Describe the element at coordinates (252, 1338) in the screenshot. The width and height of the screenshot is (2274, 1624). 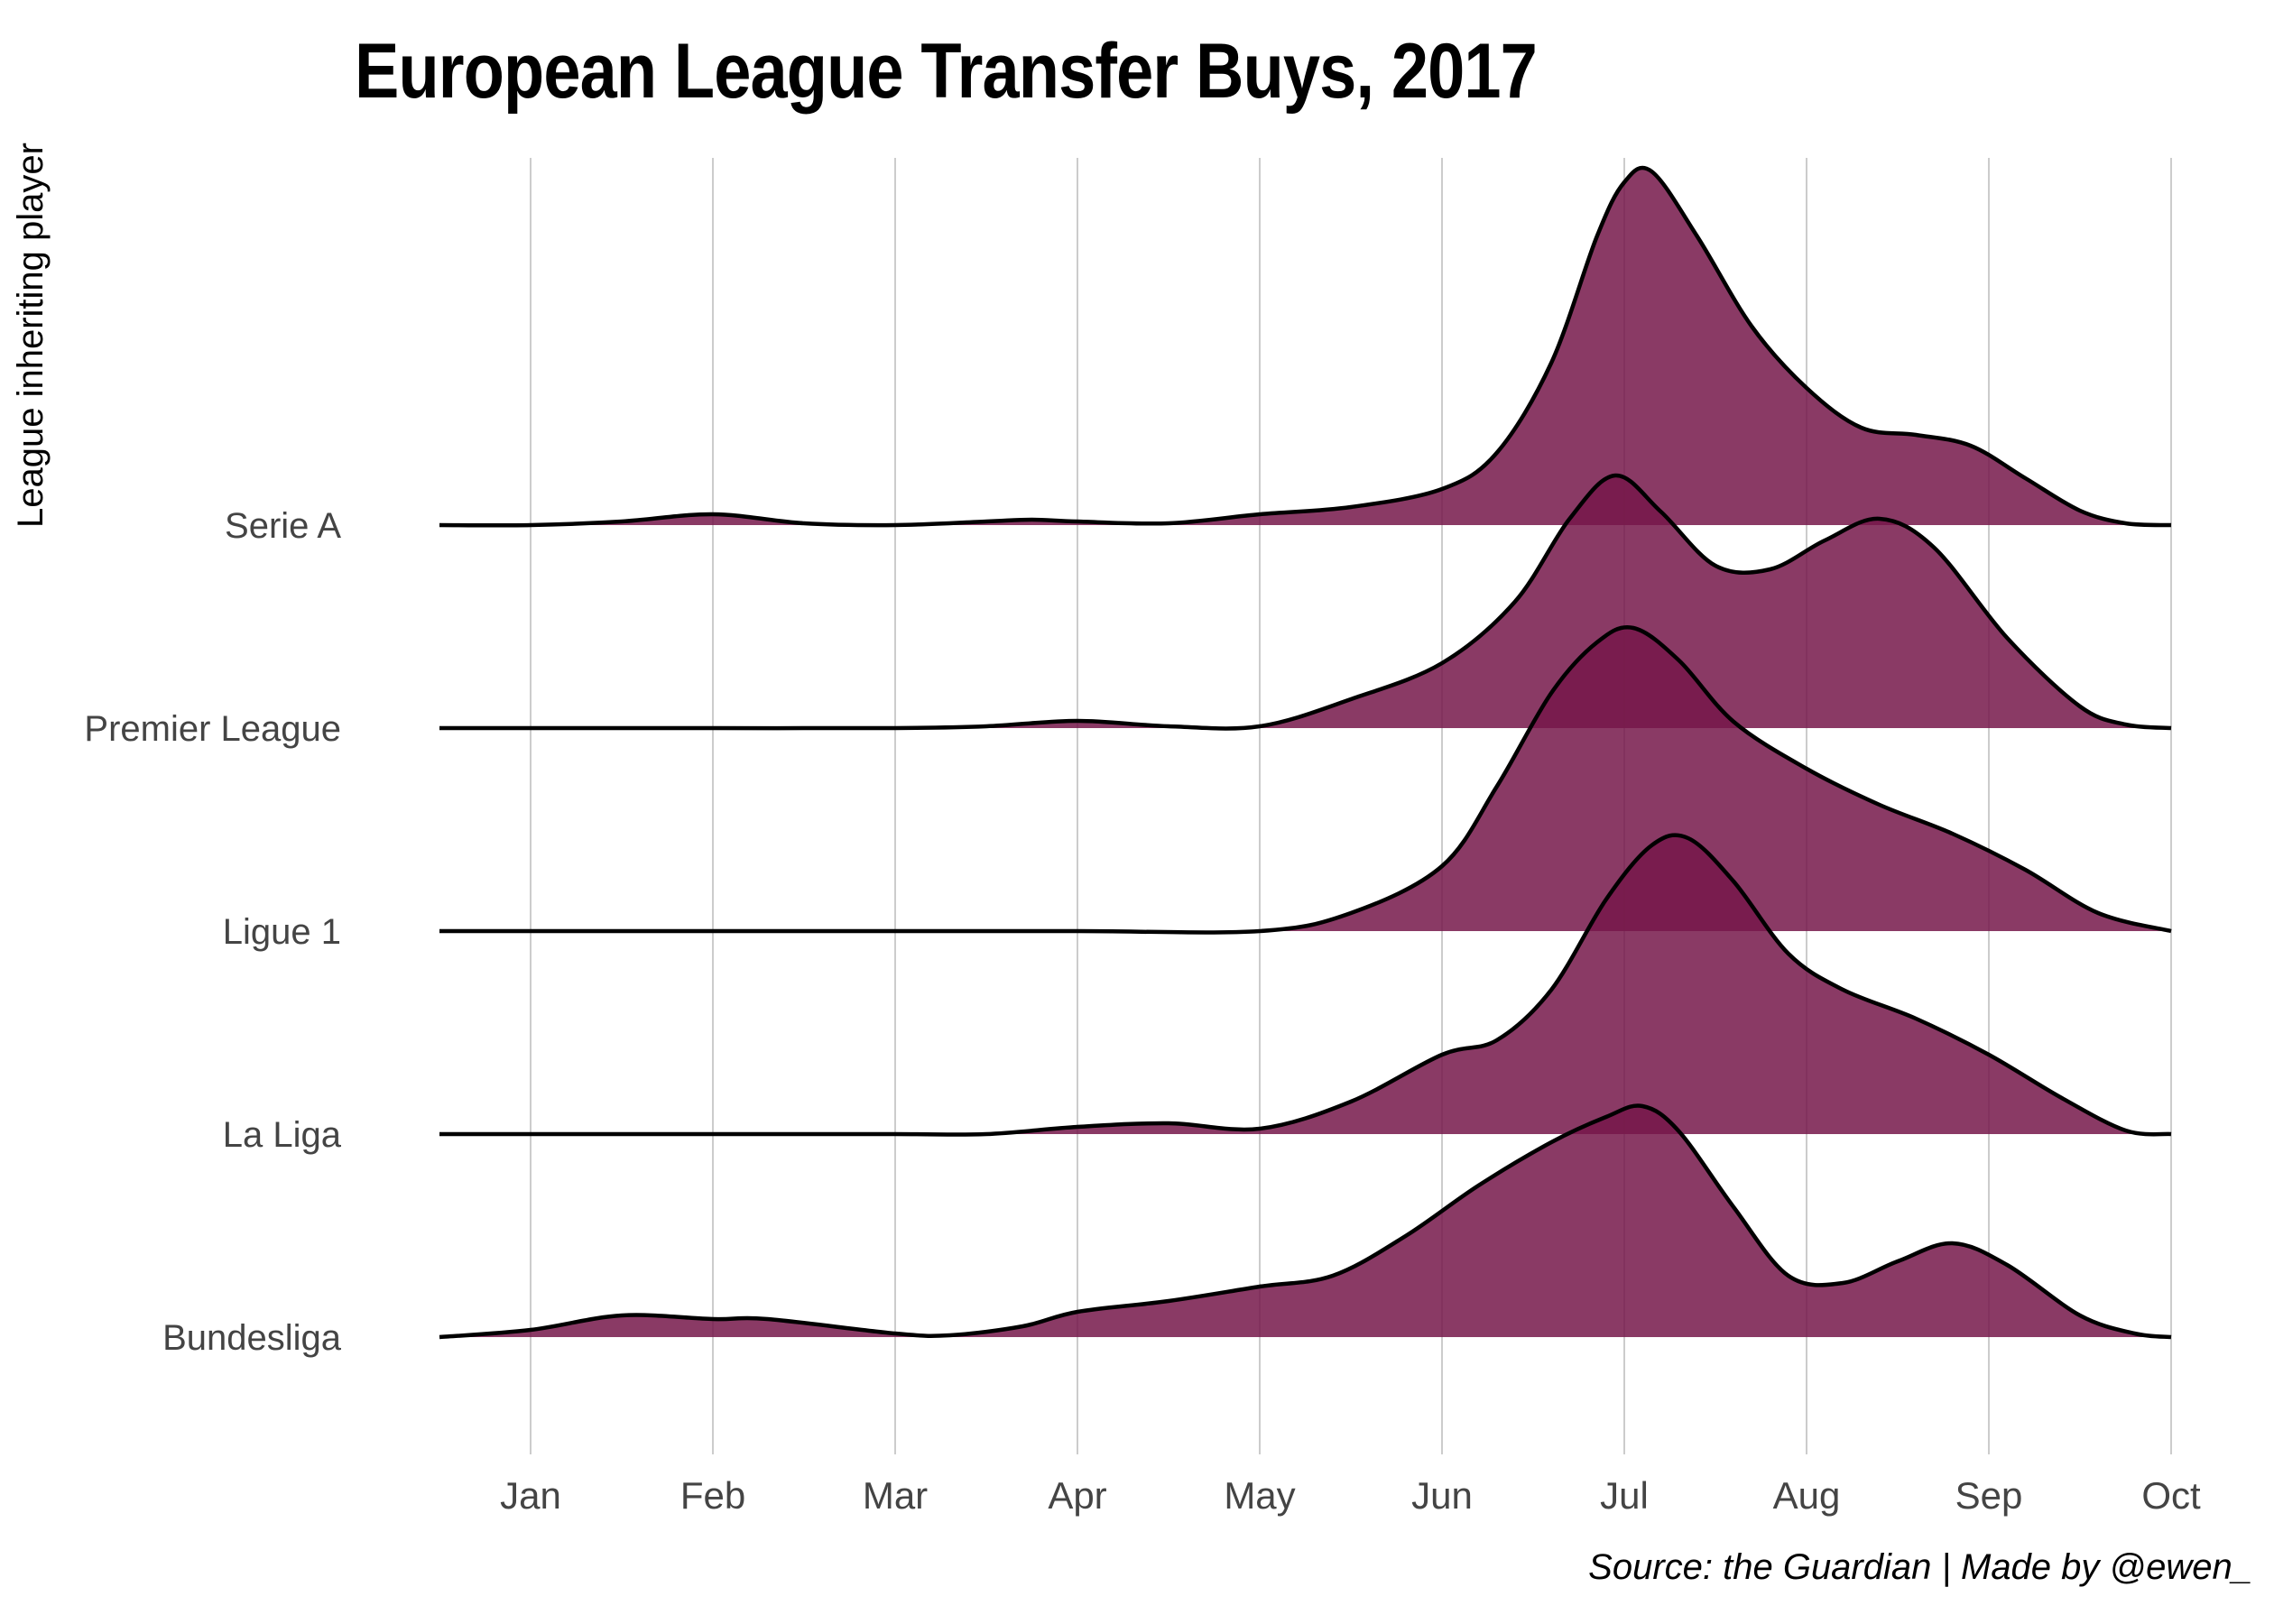
I see `y-tick-label-bundesliga: Bundesliga` at that location.